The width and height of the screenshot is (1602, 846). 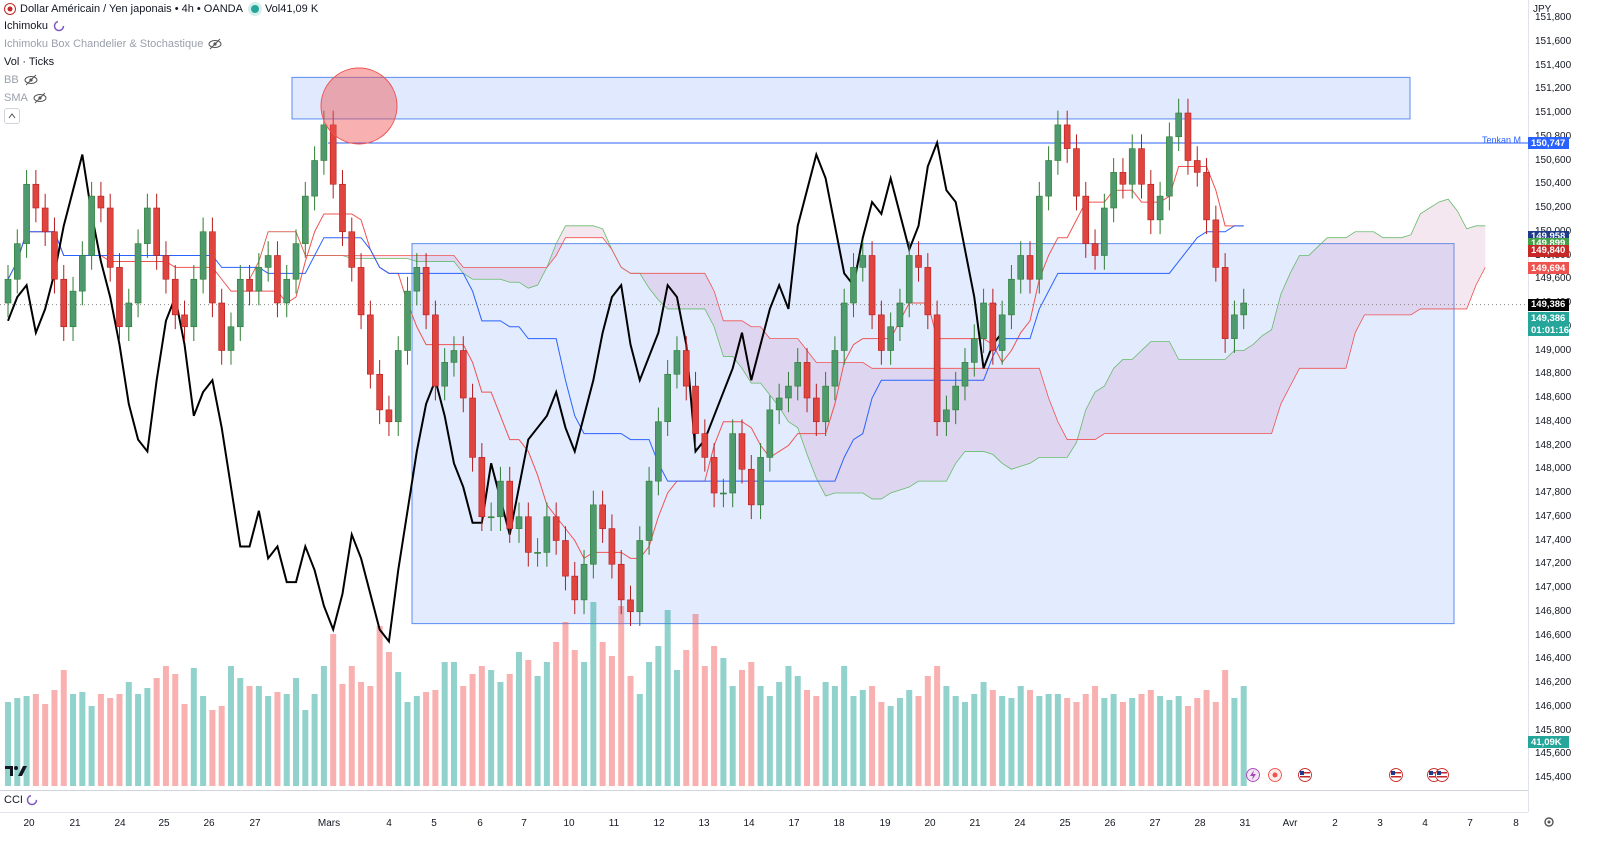 I want to click on indicator-label: Ichimoku Box Chandelier & Stochastique, so click(x=104, y=44).